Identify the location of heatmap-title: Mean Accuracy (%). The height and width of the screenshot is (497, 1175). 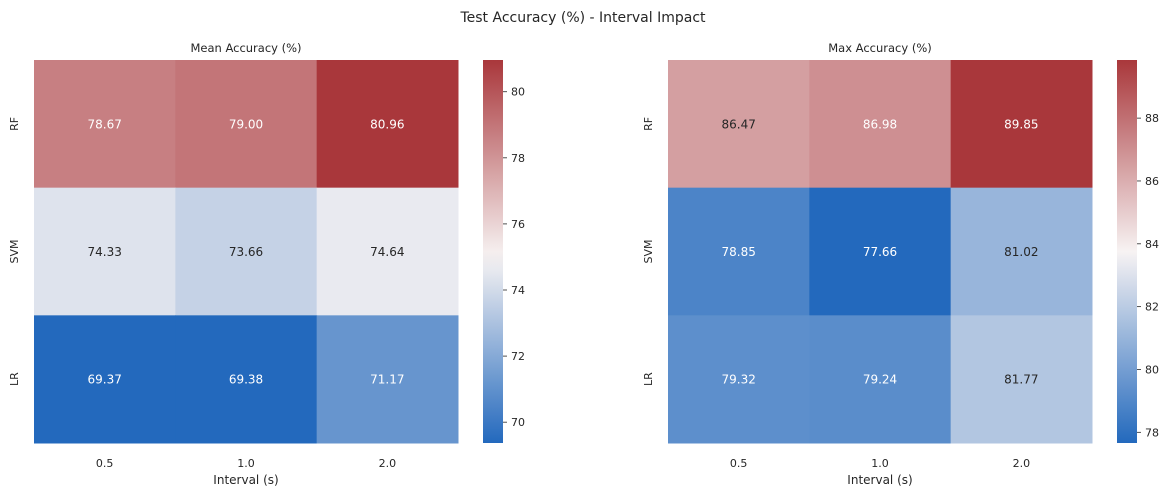
(245, 48).